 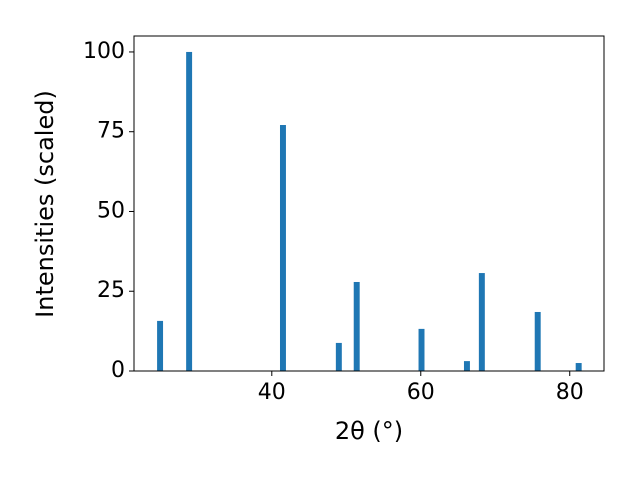 I want to click on x-tick-label: 60, so click(x=421, y=392).